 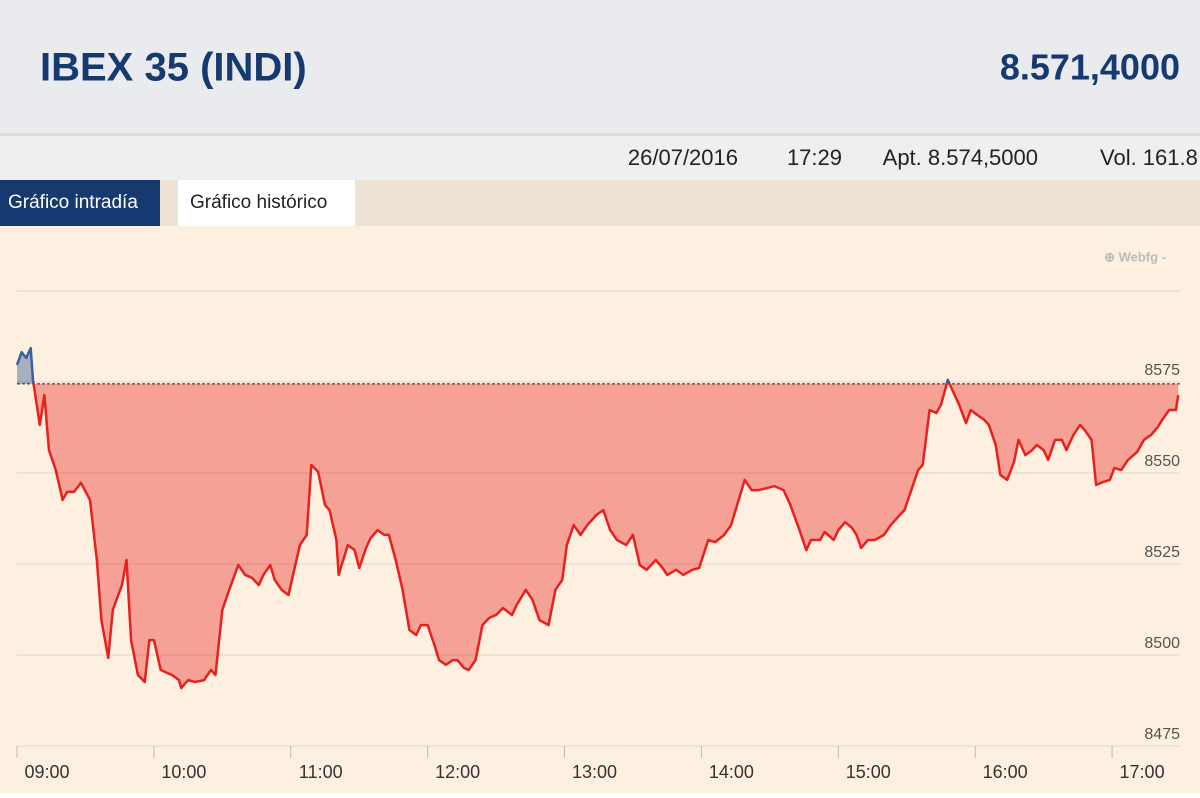 What do you see at coordinates (814, 157) in the screenshot?
I see `time: 17:29` at bounding box center [814, 157].